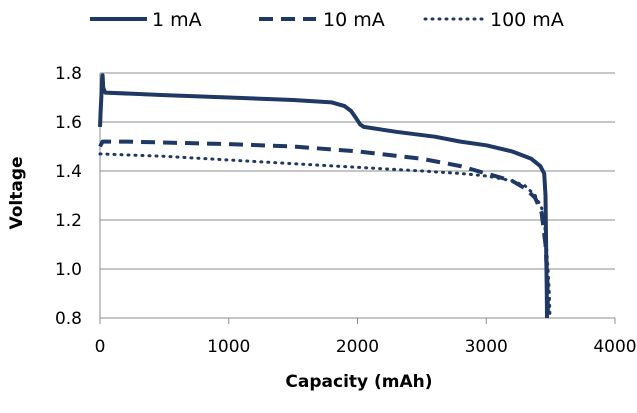 This screenshot has width=637, height=413. Describe the element at coordinates (354, 20) in the screenshot. I see `legend-label: 10 mA` at that location.